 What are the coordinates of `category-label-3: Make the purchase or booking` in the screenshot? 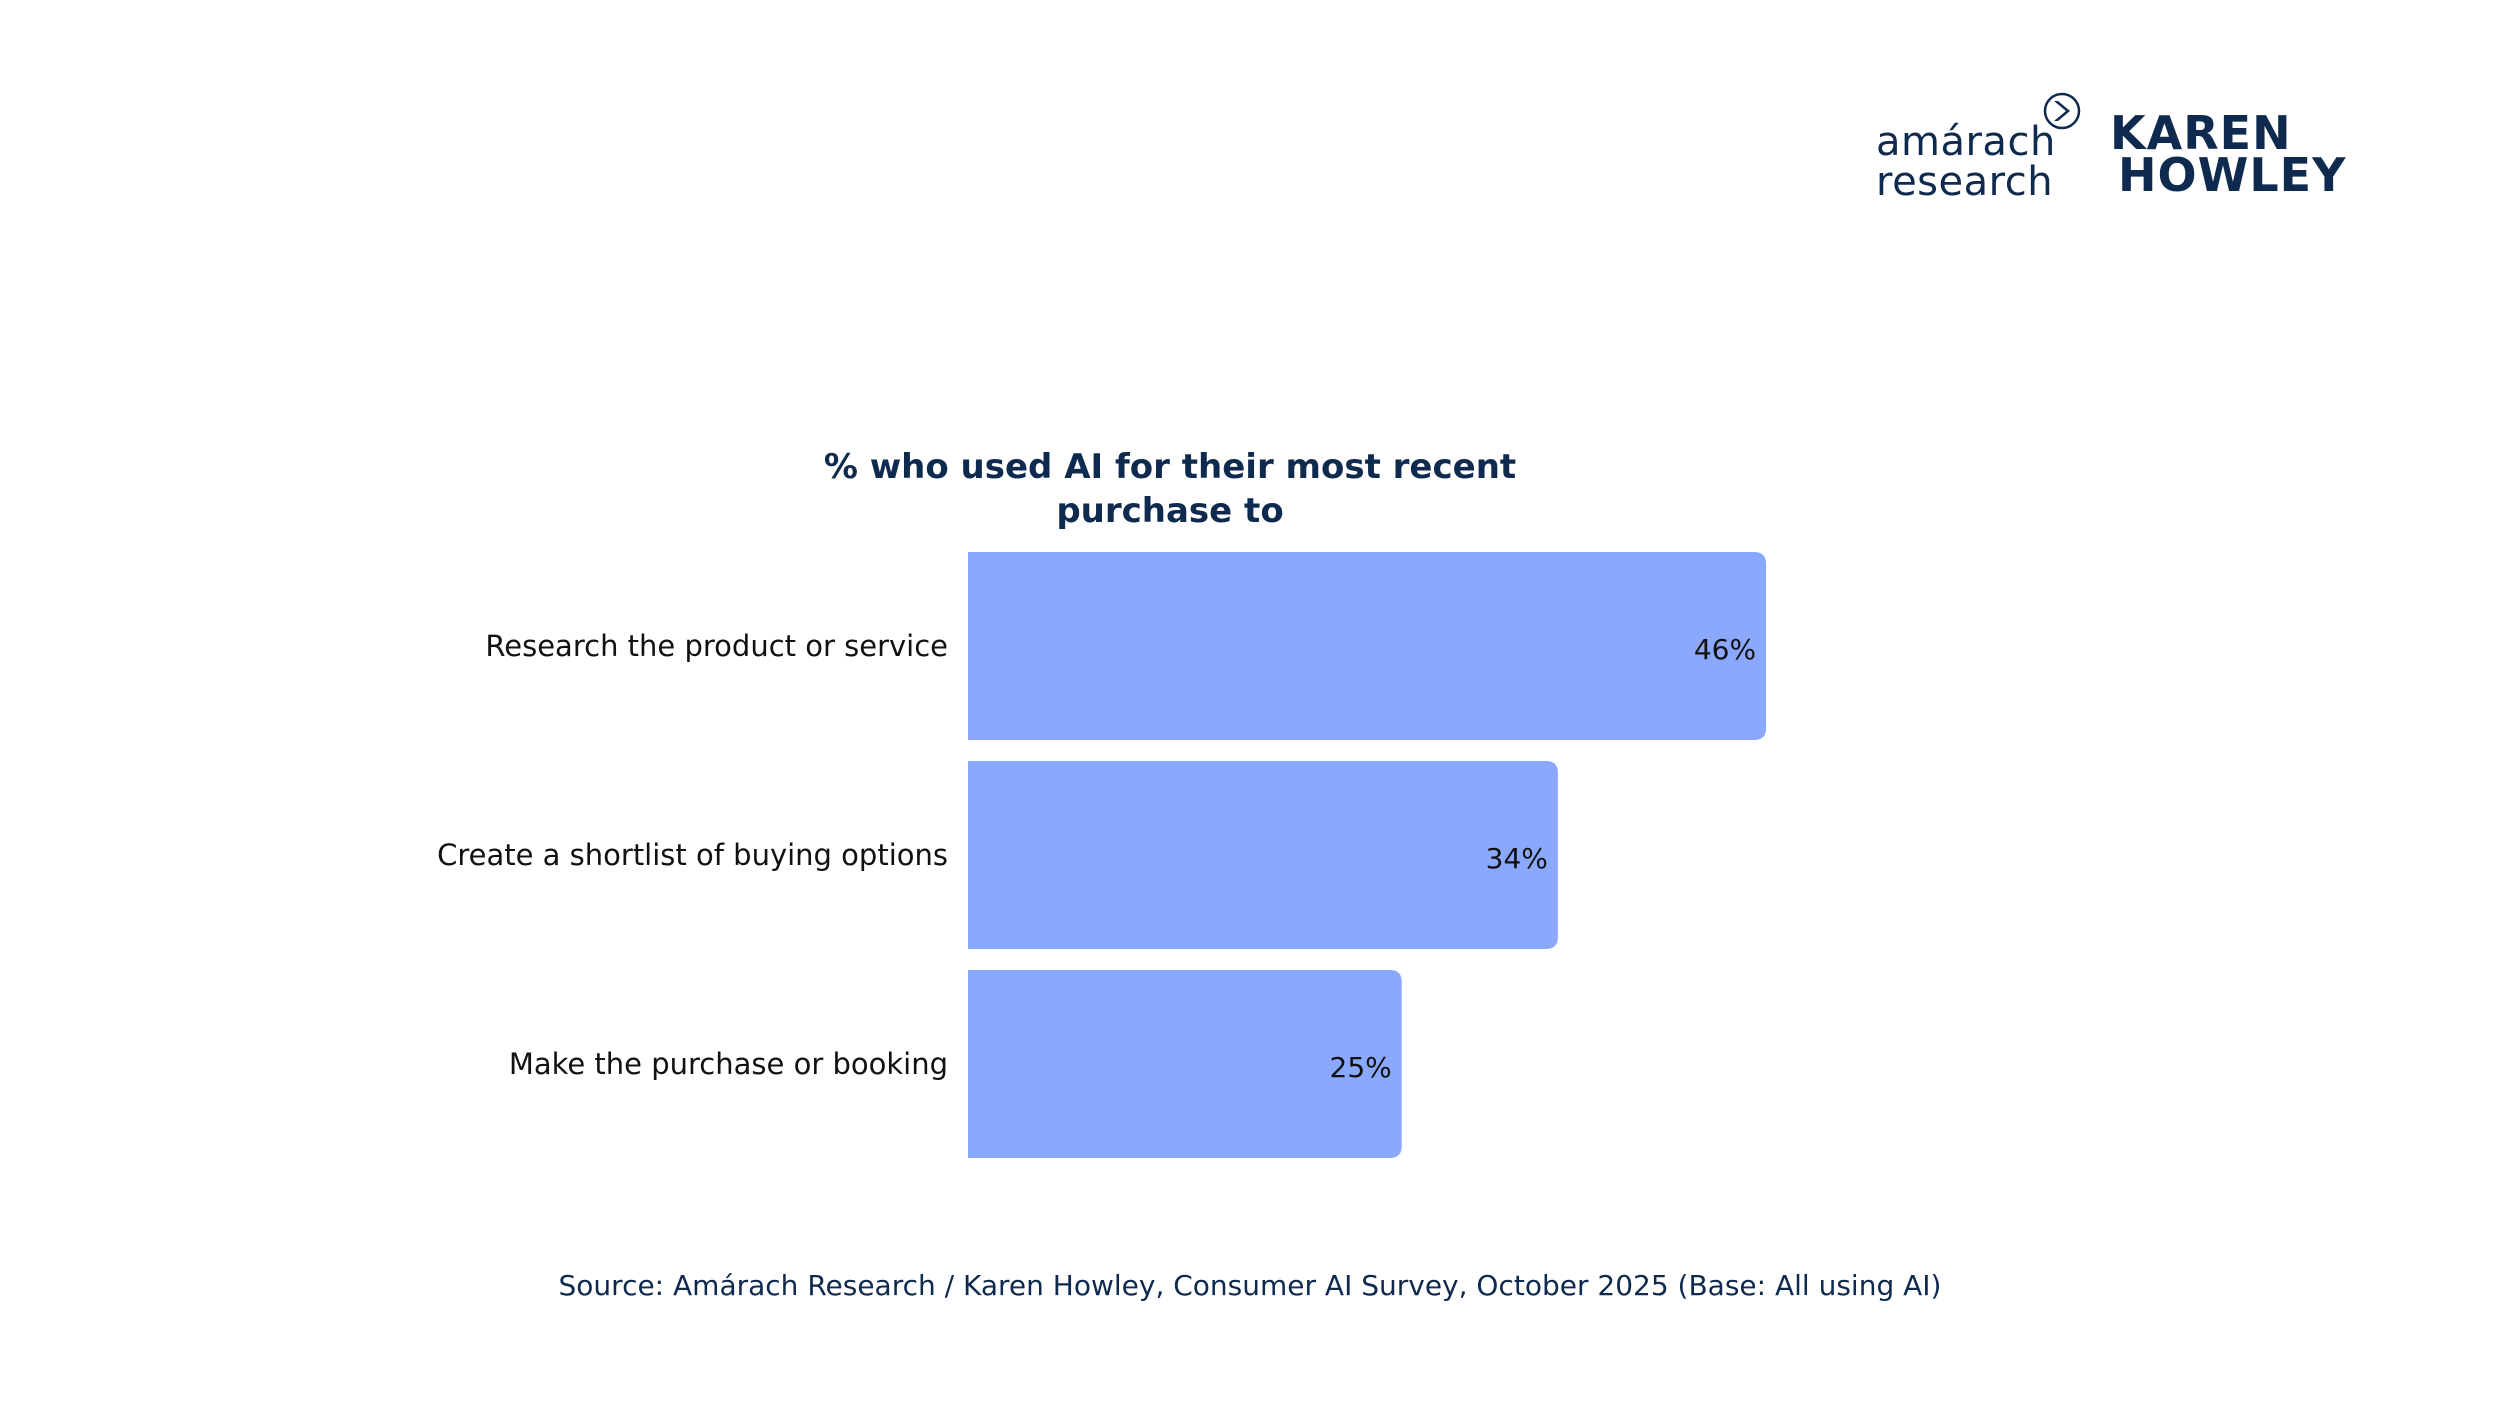 It's located at (728, 1064).